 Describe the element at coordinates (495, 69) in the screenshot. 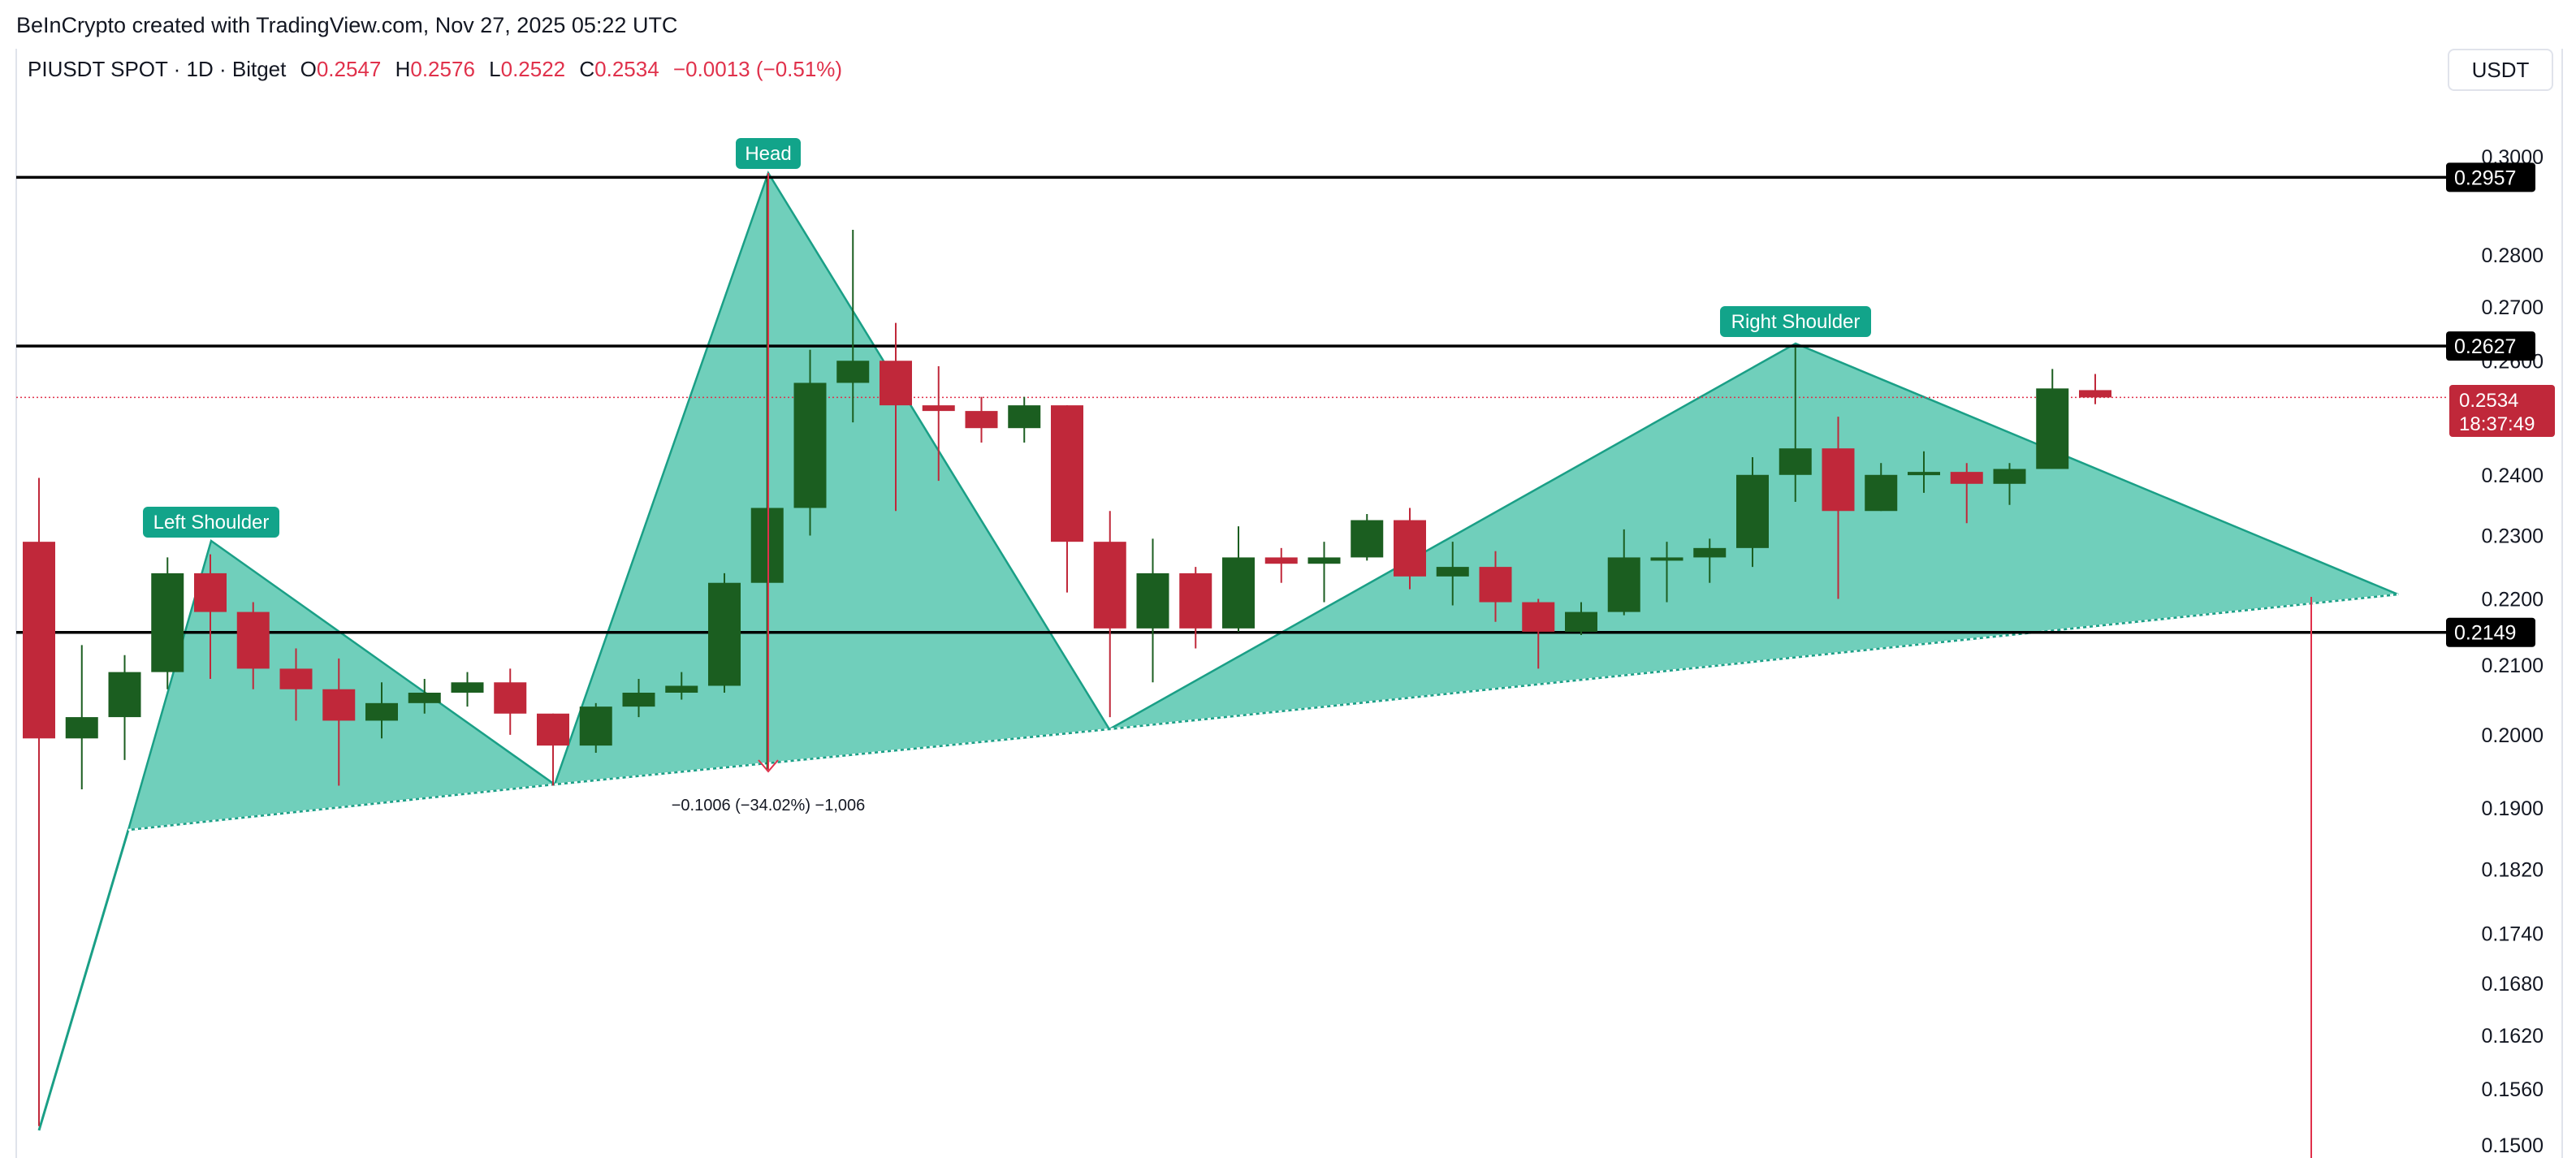

I see `low-label: L` at that location.